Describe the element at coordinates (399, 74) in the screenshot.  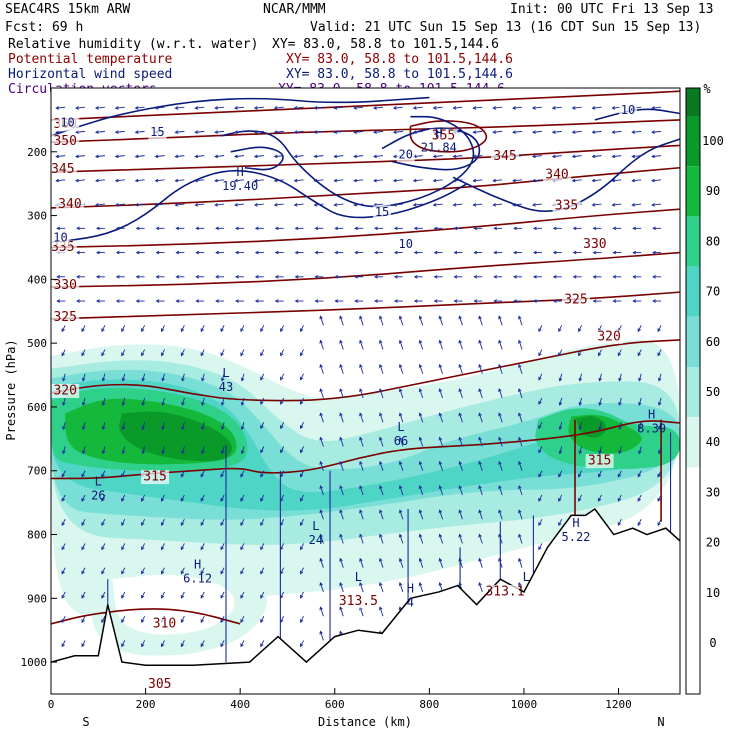
I see `legend-wind-xy: XY= 83.0, 58.8 to 101.5,144.6` at that location.